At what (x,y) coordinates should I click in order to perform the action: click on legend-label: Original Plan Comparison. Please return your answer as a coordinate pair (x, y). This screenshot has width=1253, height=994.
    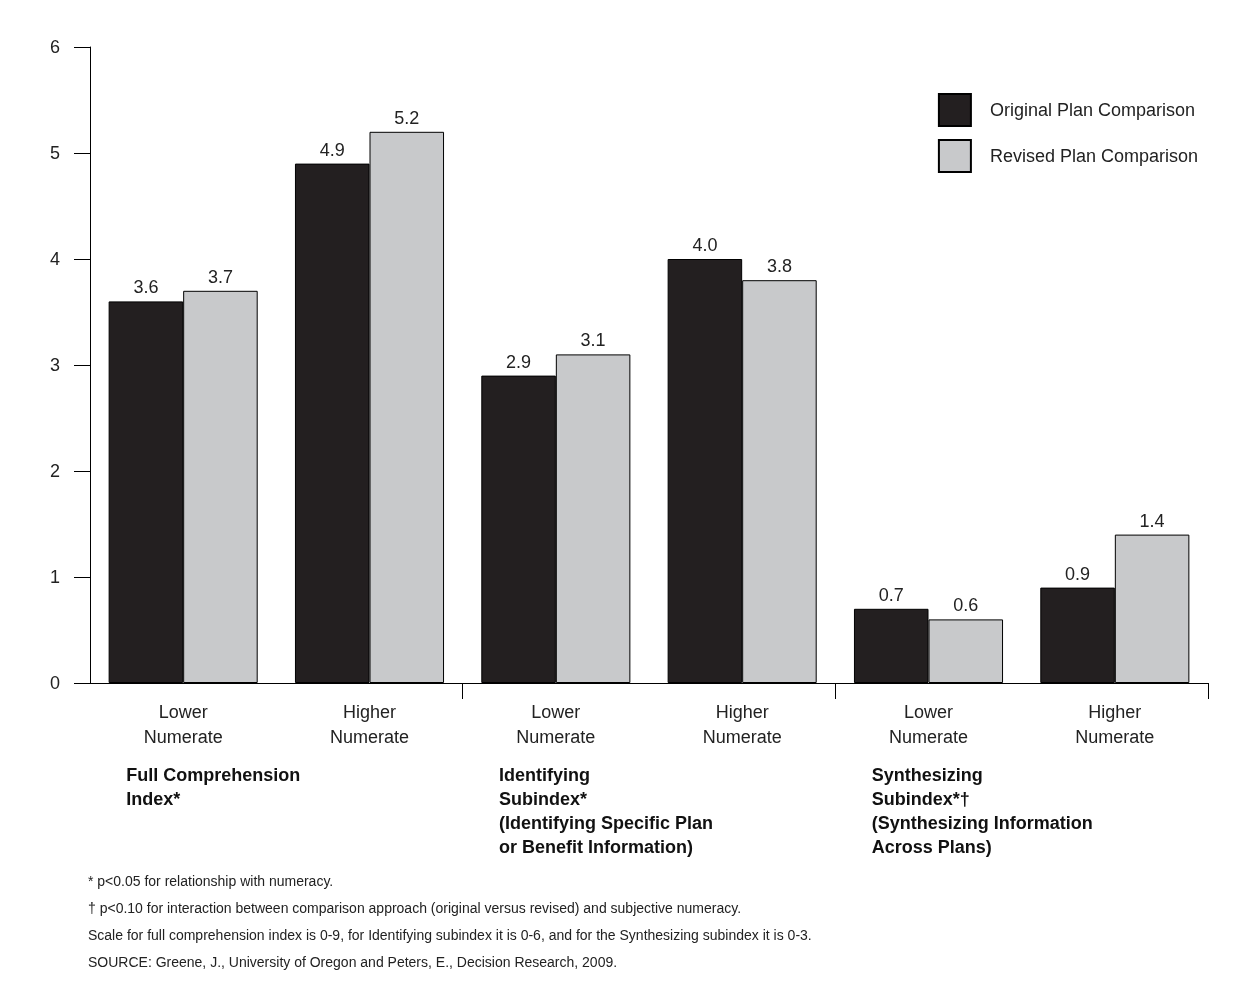
    Looking at the image, I should click on (1092, 110).